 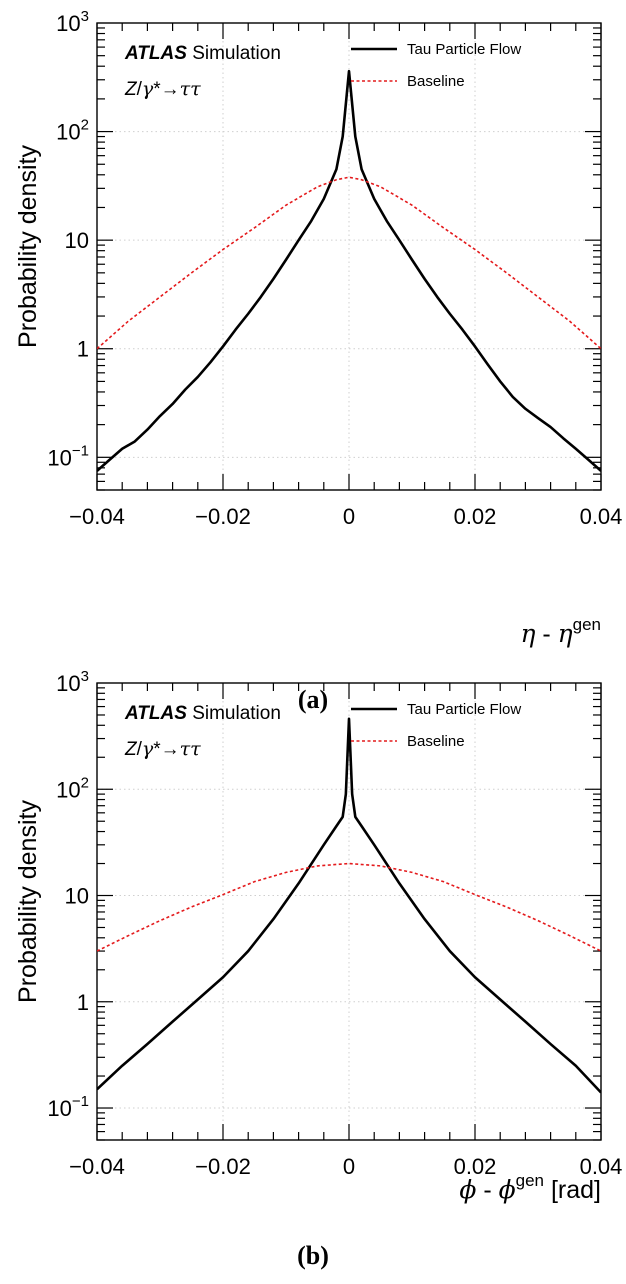 What do you see at coordinates (313, 699) in the screenshot?
I see `panel-label: (a)` at bounding box center [313, 699].